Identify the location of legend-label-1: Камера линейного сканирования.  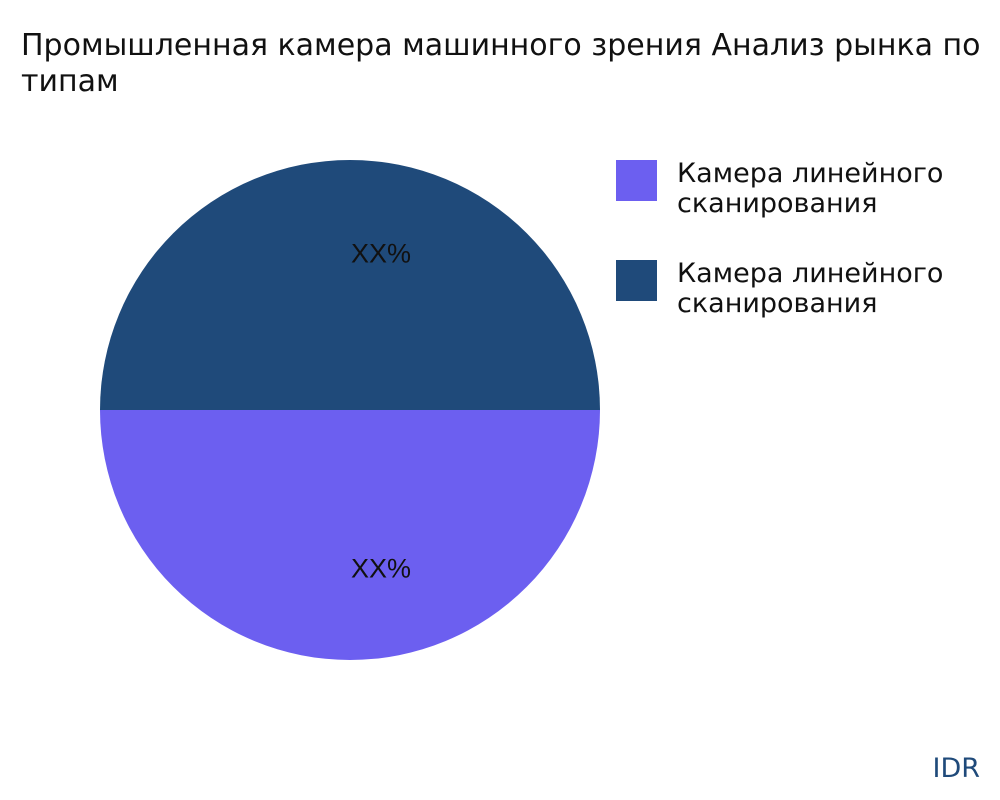
(810, 188).